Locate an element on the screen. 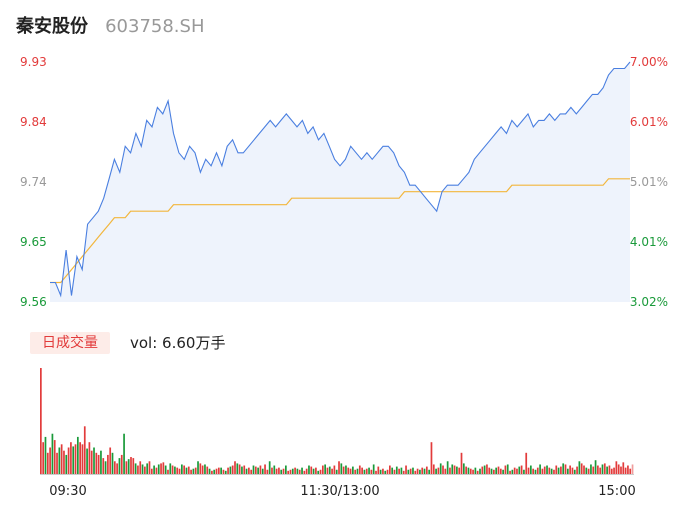  y-axis-left: 9.93 9.84 9.74 9.65 9.56 is located at coordinates (33, 182).